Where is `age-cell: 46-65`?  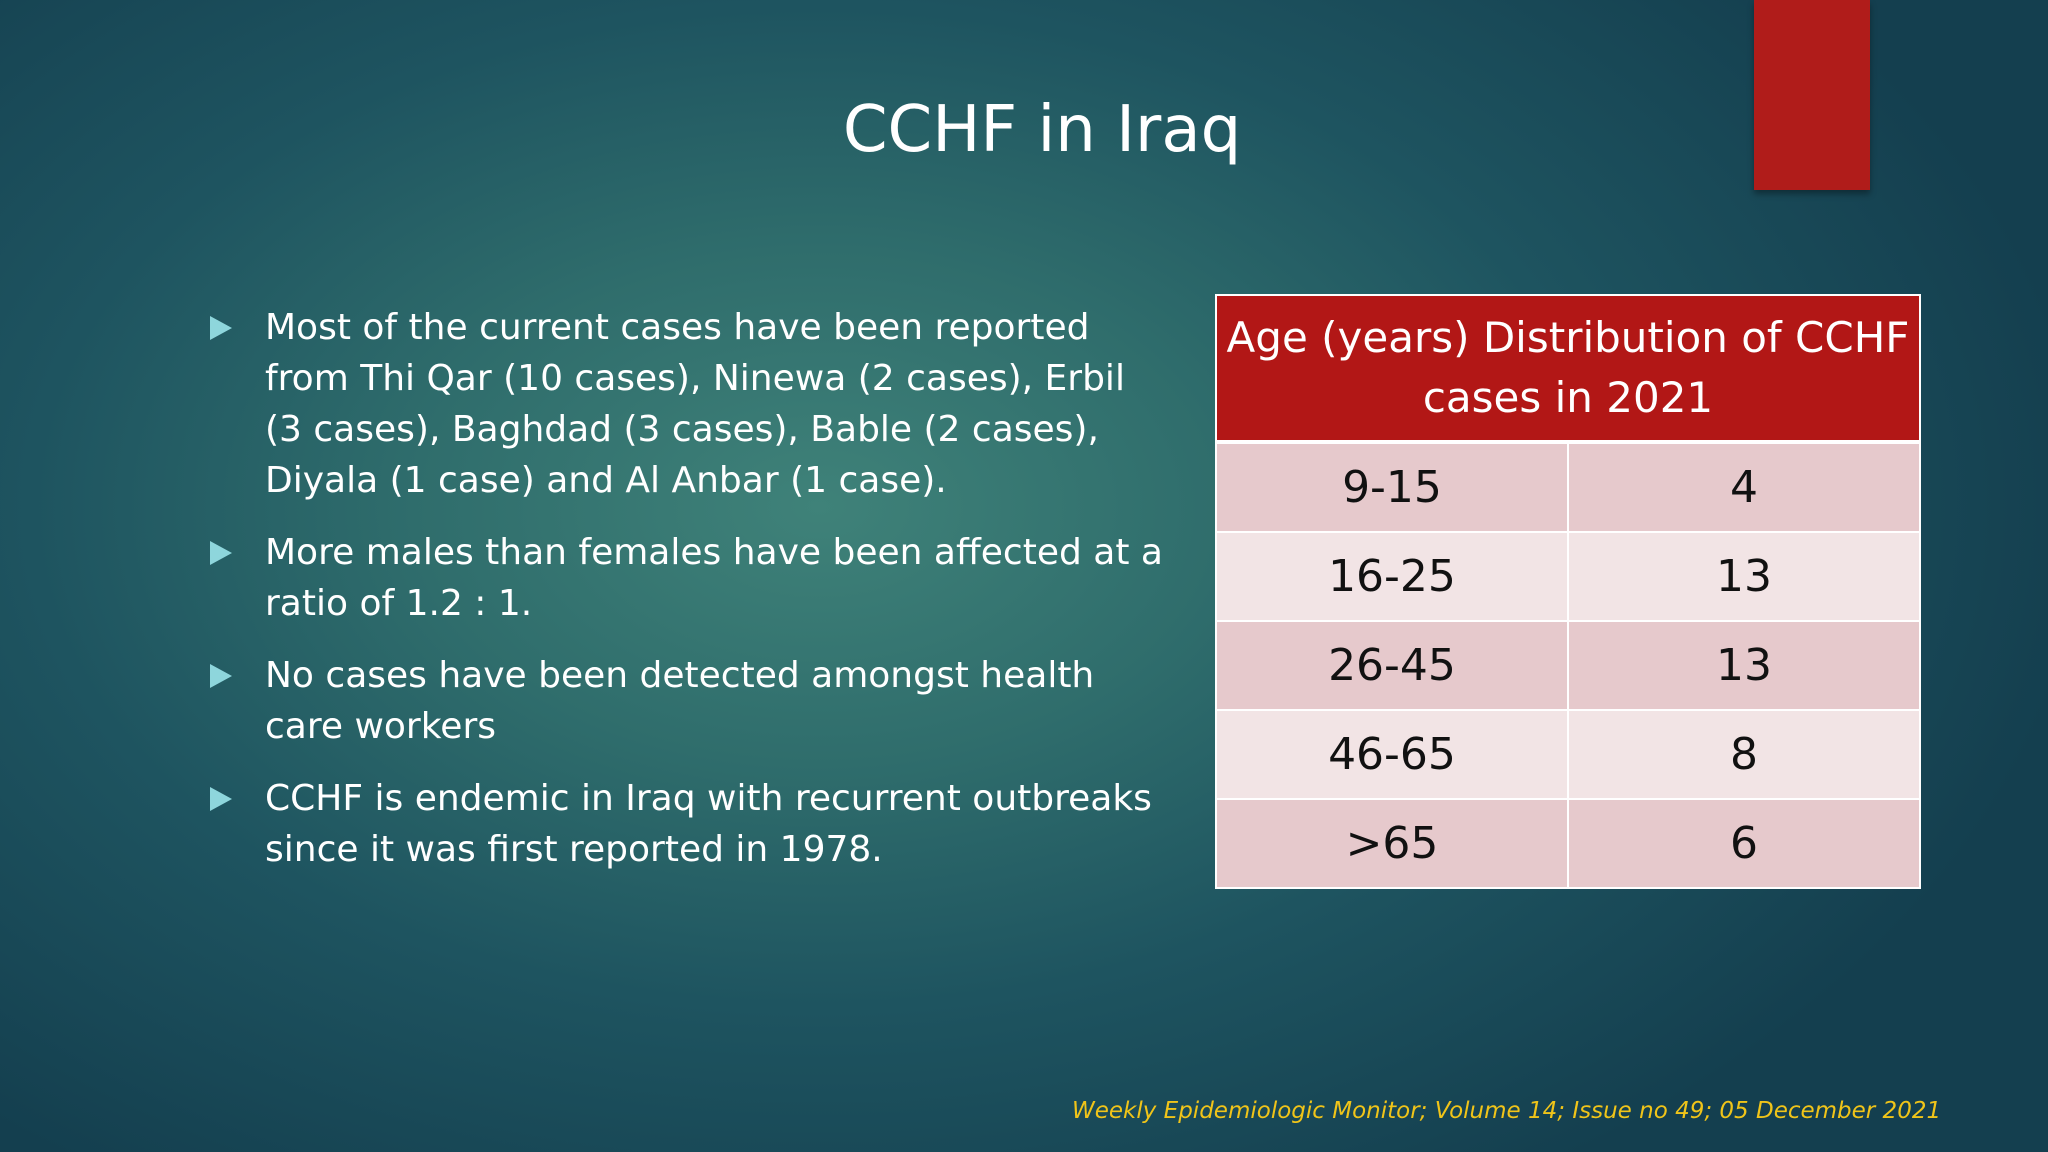 age-cell: 46-65 is located at coordinates (1392, 754).